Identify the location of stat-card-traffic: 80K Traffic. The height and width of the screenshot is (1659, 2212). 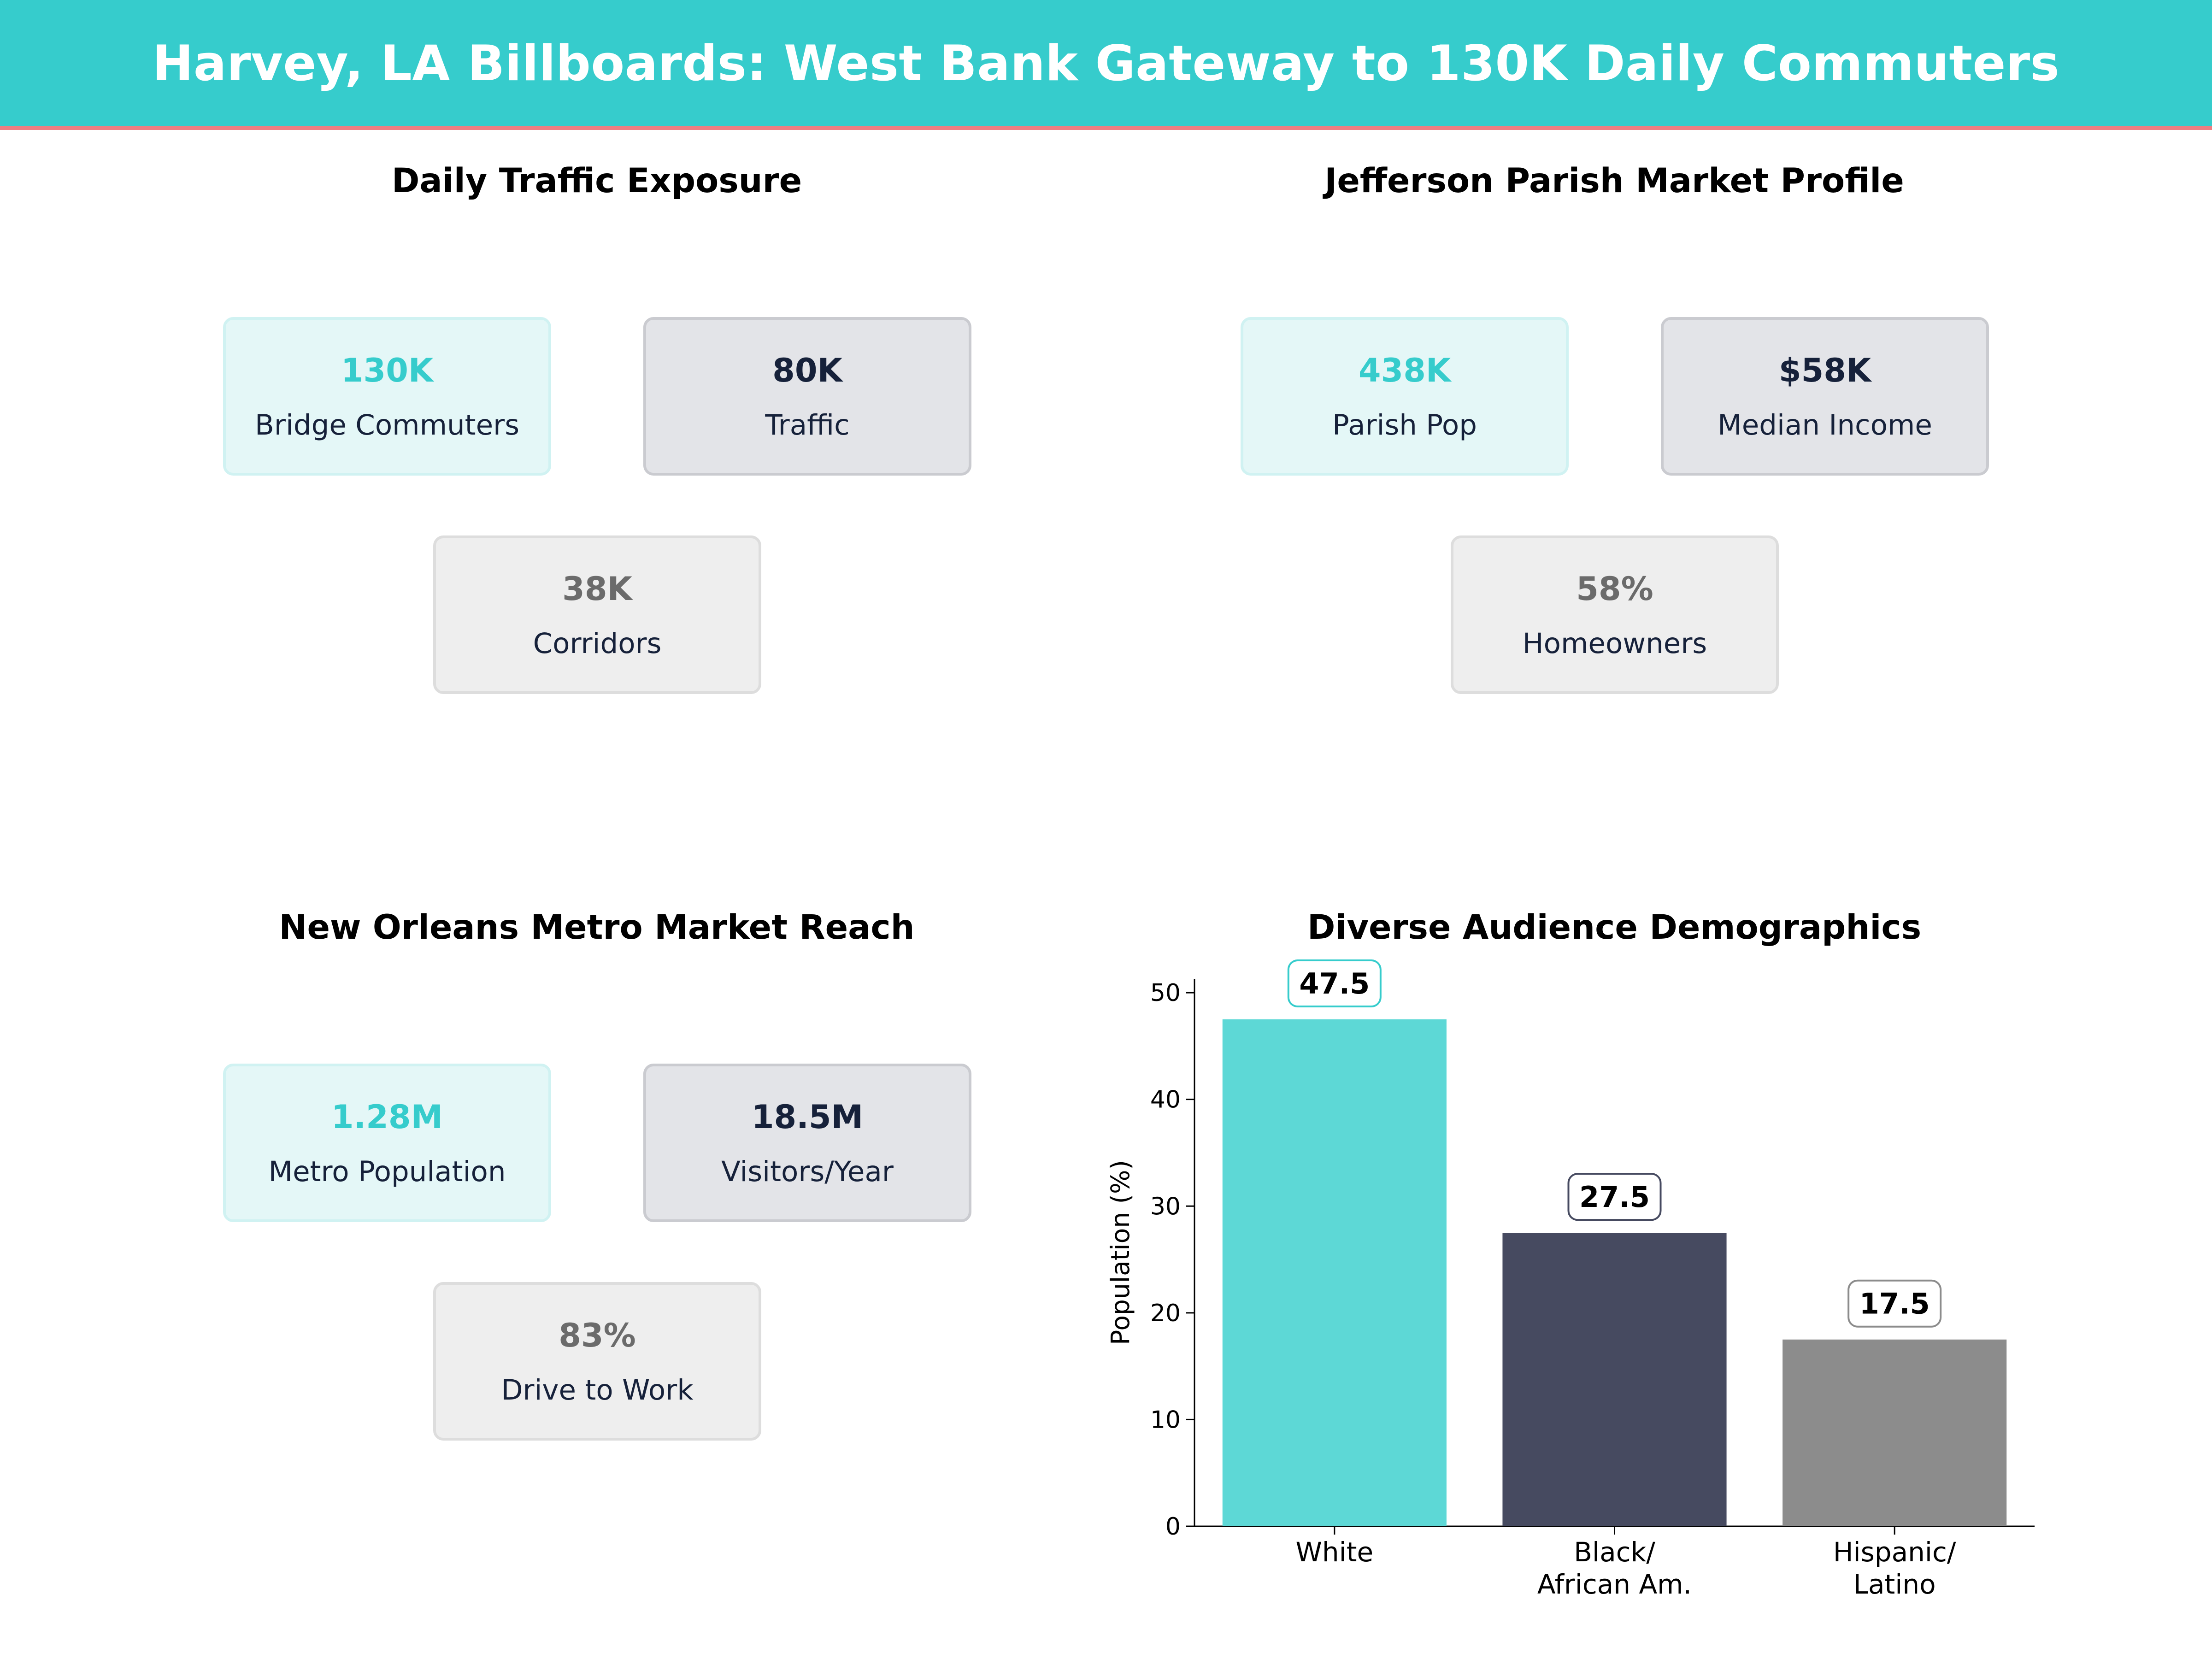
(807, 396).